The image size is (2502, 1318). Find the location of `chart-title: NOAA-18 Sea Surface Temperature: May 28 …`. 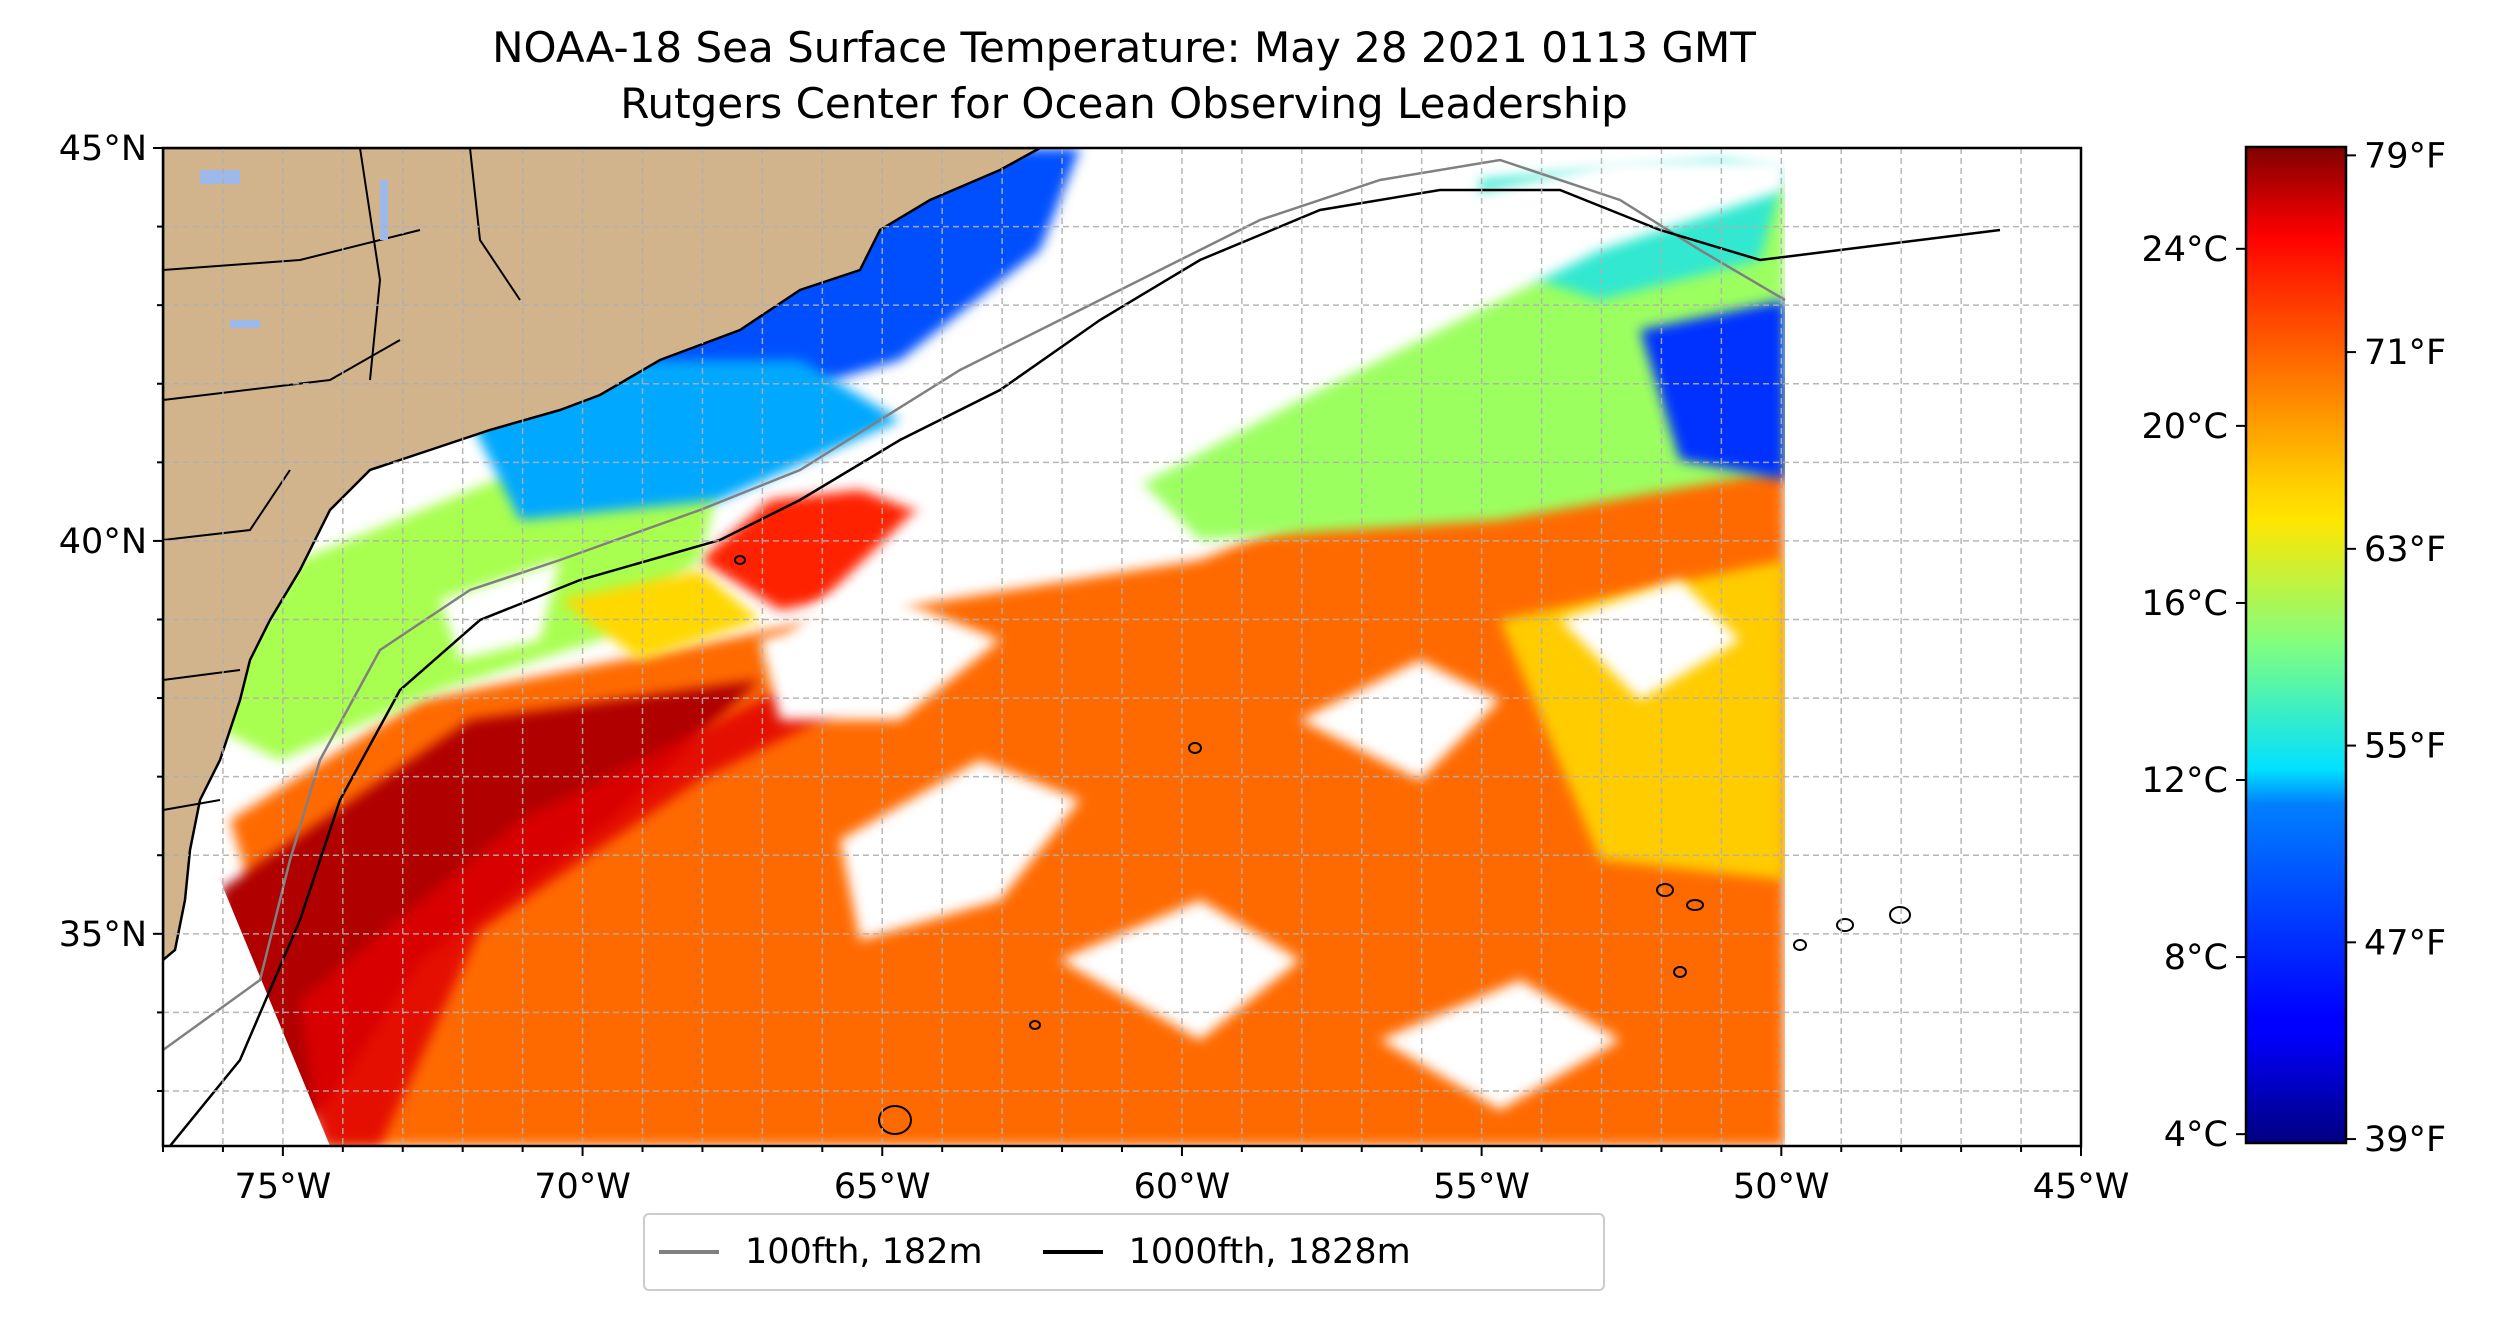

chart-title: NOAA-18 Sea Surface Temperature: May 28 … is located at coordinates (1124, 47).